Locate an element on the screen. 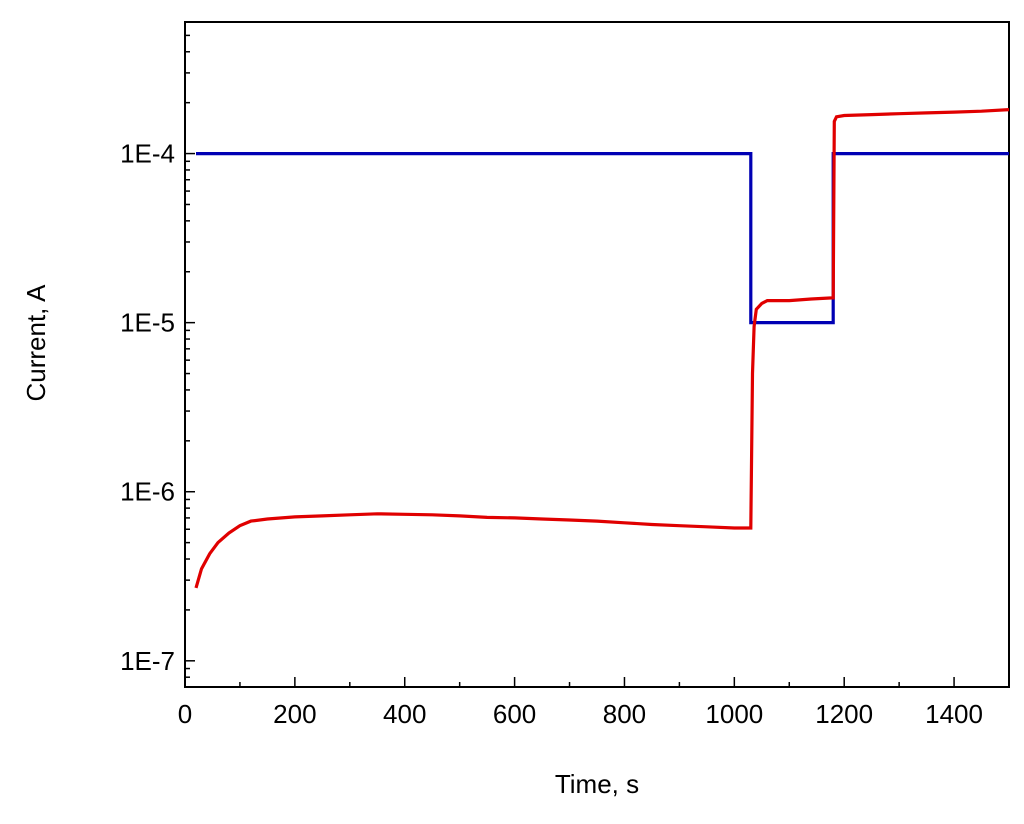 The image size is (1024, 824). y-tick-label: 1E-7 is located at coordinates (147, 661).